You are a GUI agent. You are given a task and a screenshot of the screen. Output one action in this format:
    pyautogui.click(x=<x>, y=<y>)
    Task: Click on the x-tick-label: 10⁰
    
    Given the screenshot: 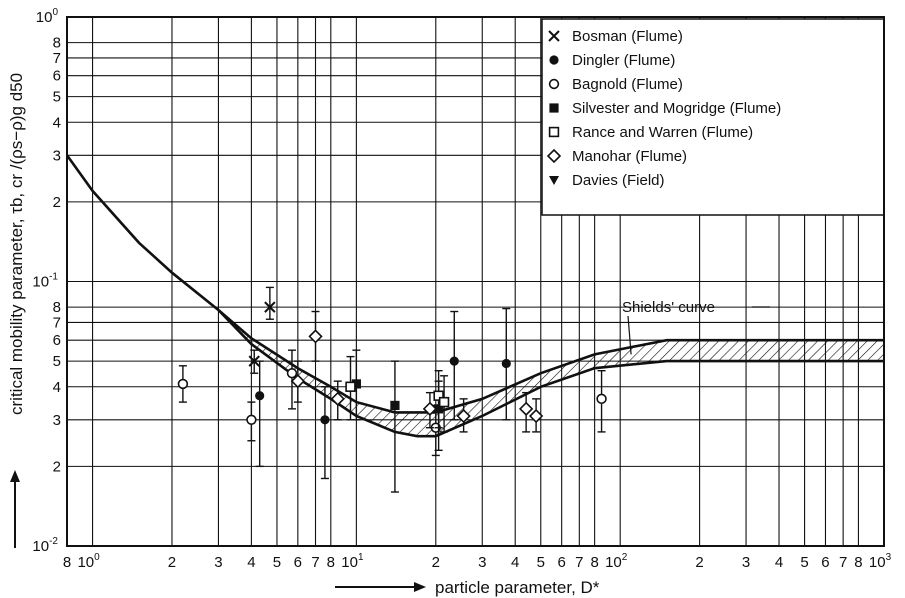 What is the action you would take?
    pyautogui.click(x=88, y=561)
    